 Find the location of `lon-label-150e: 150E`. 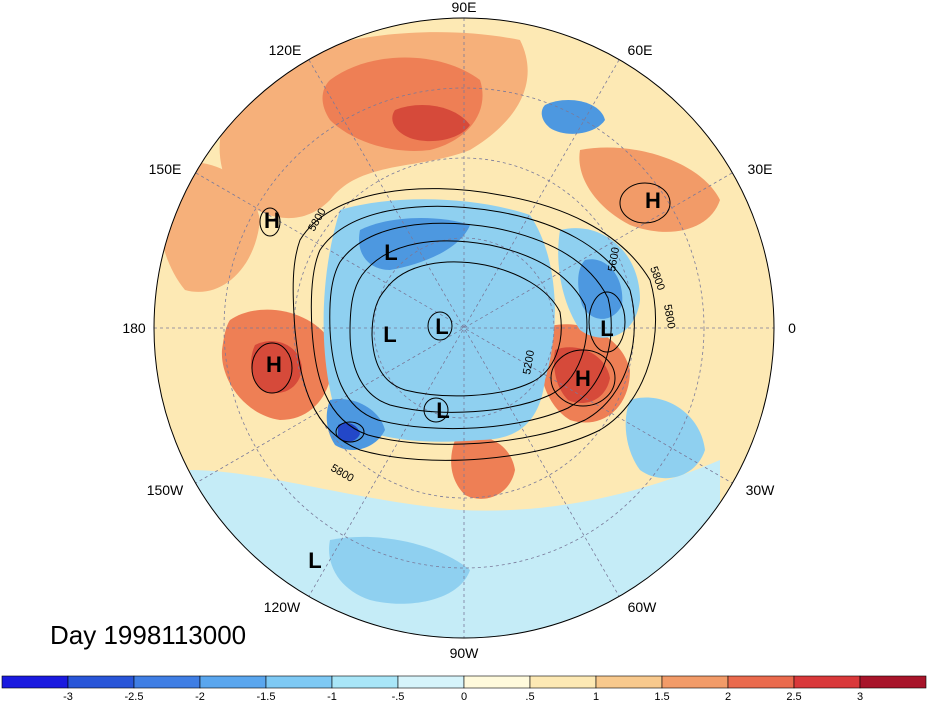

lon-label-150e: 150E is located at coordinates (165, 169).